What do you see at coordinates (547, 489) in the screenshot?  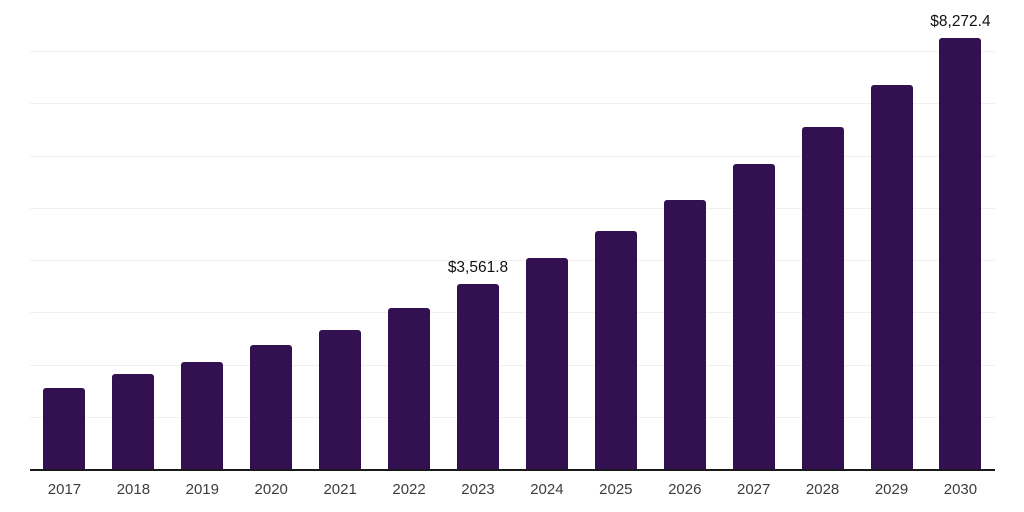 I see `x-tick-label-2024: 2024` at bounding box center [547, 489].